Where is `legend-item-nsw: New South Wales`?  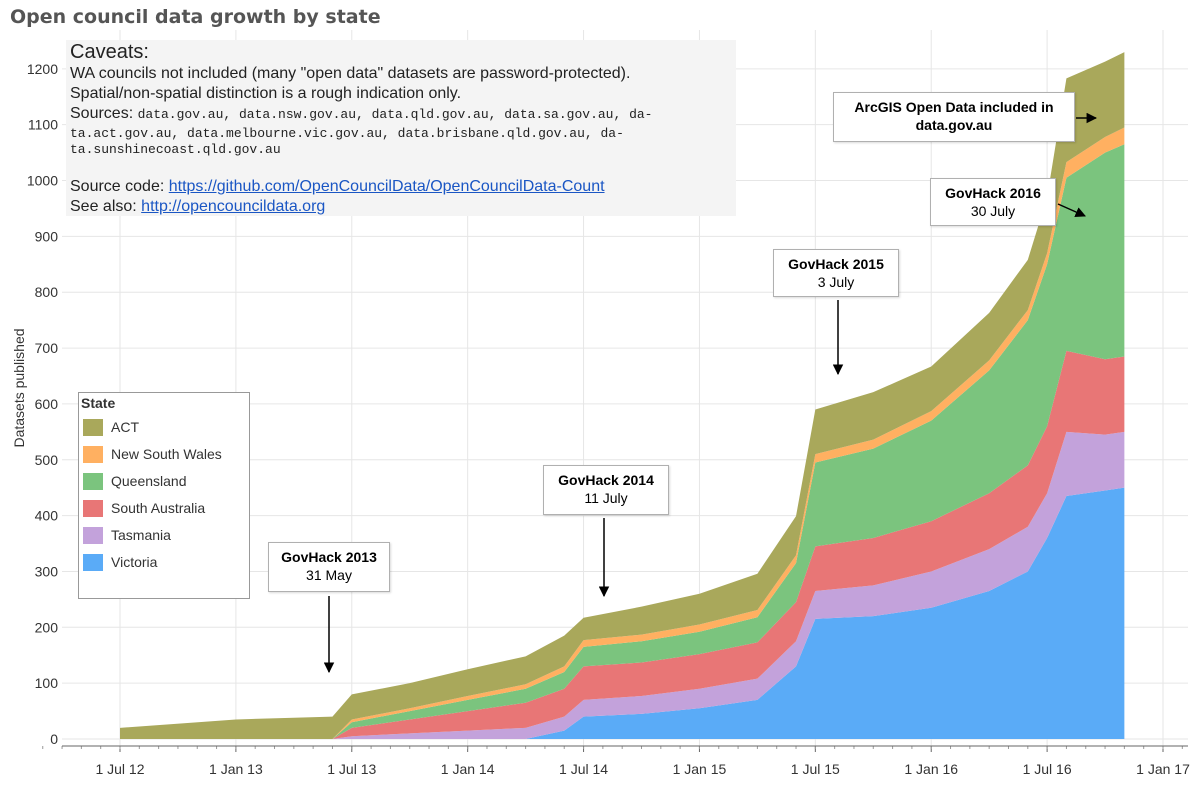
legend-item-nsw: New South Wales is located at coordinates (152, 454).